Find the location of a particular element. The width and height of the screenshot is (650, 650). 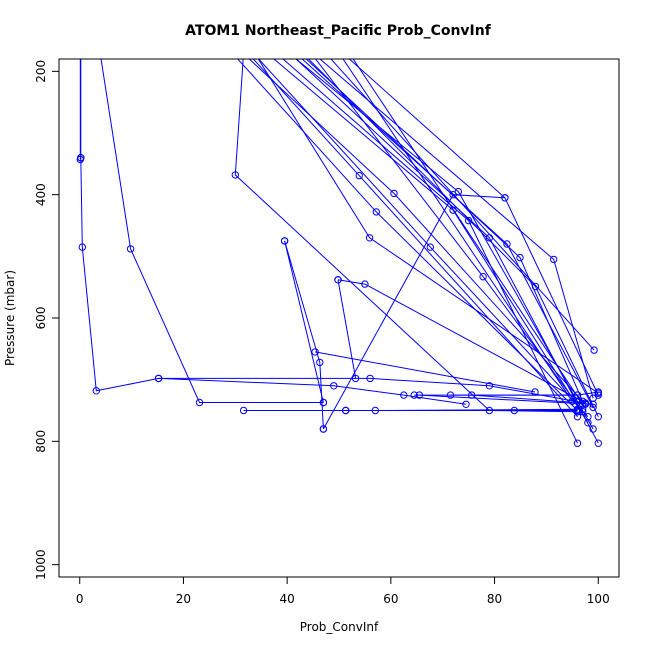

y-tick-label: 200 is located at coordinates (41, 71).